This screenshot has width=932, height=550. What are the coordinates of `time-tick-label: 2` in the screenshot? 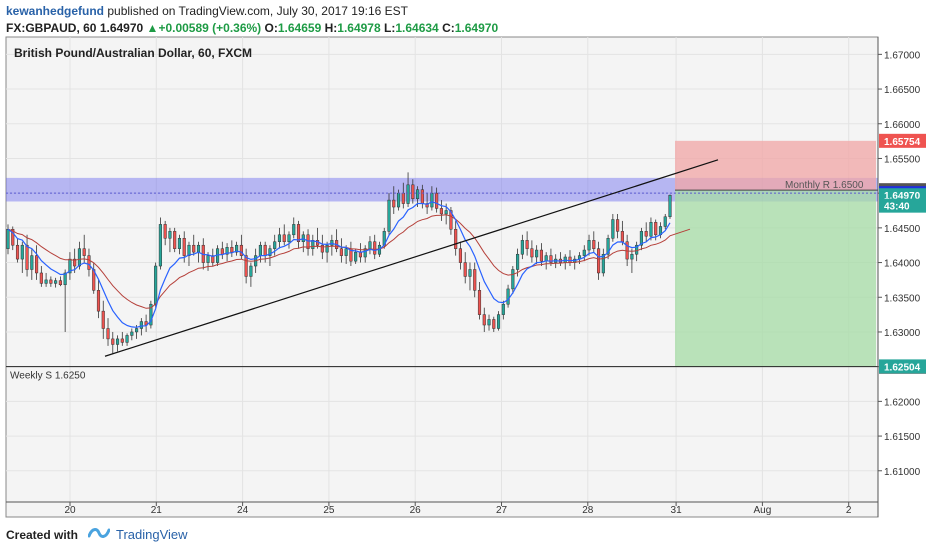 It's located at (849, 510).